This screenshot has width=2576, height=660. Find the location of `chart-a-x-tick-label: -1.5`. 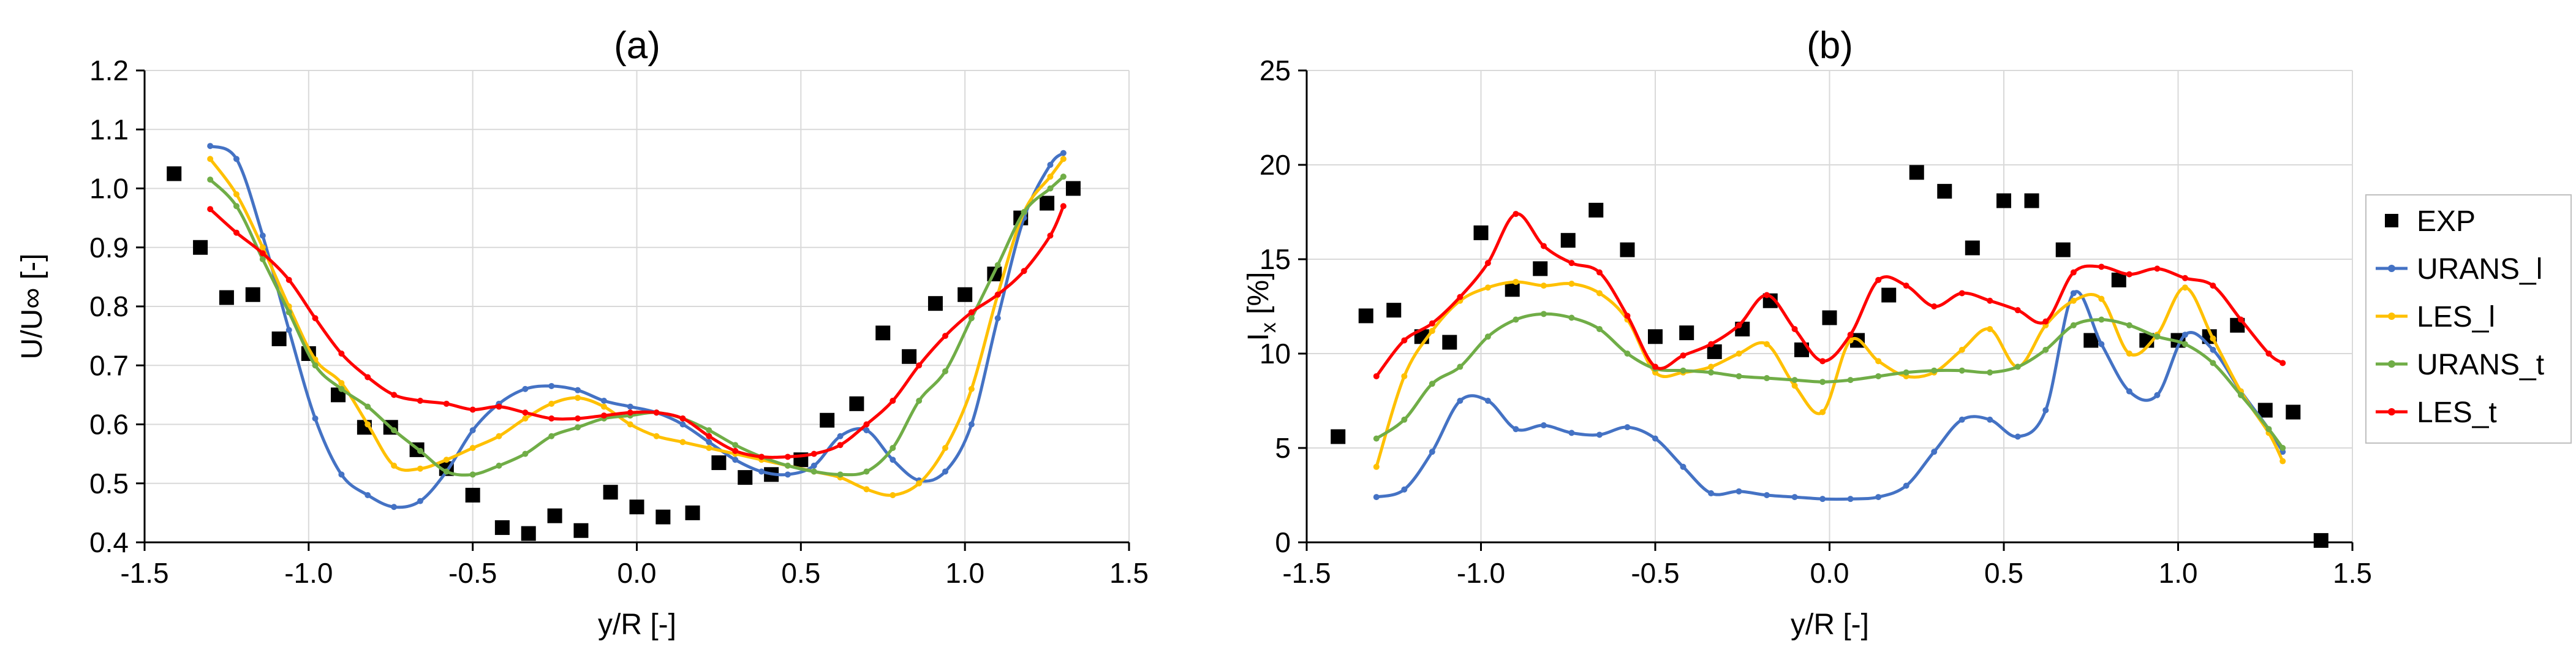

chart-a-x-tick-label: -1.5 is located at coordinates (144, 573).